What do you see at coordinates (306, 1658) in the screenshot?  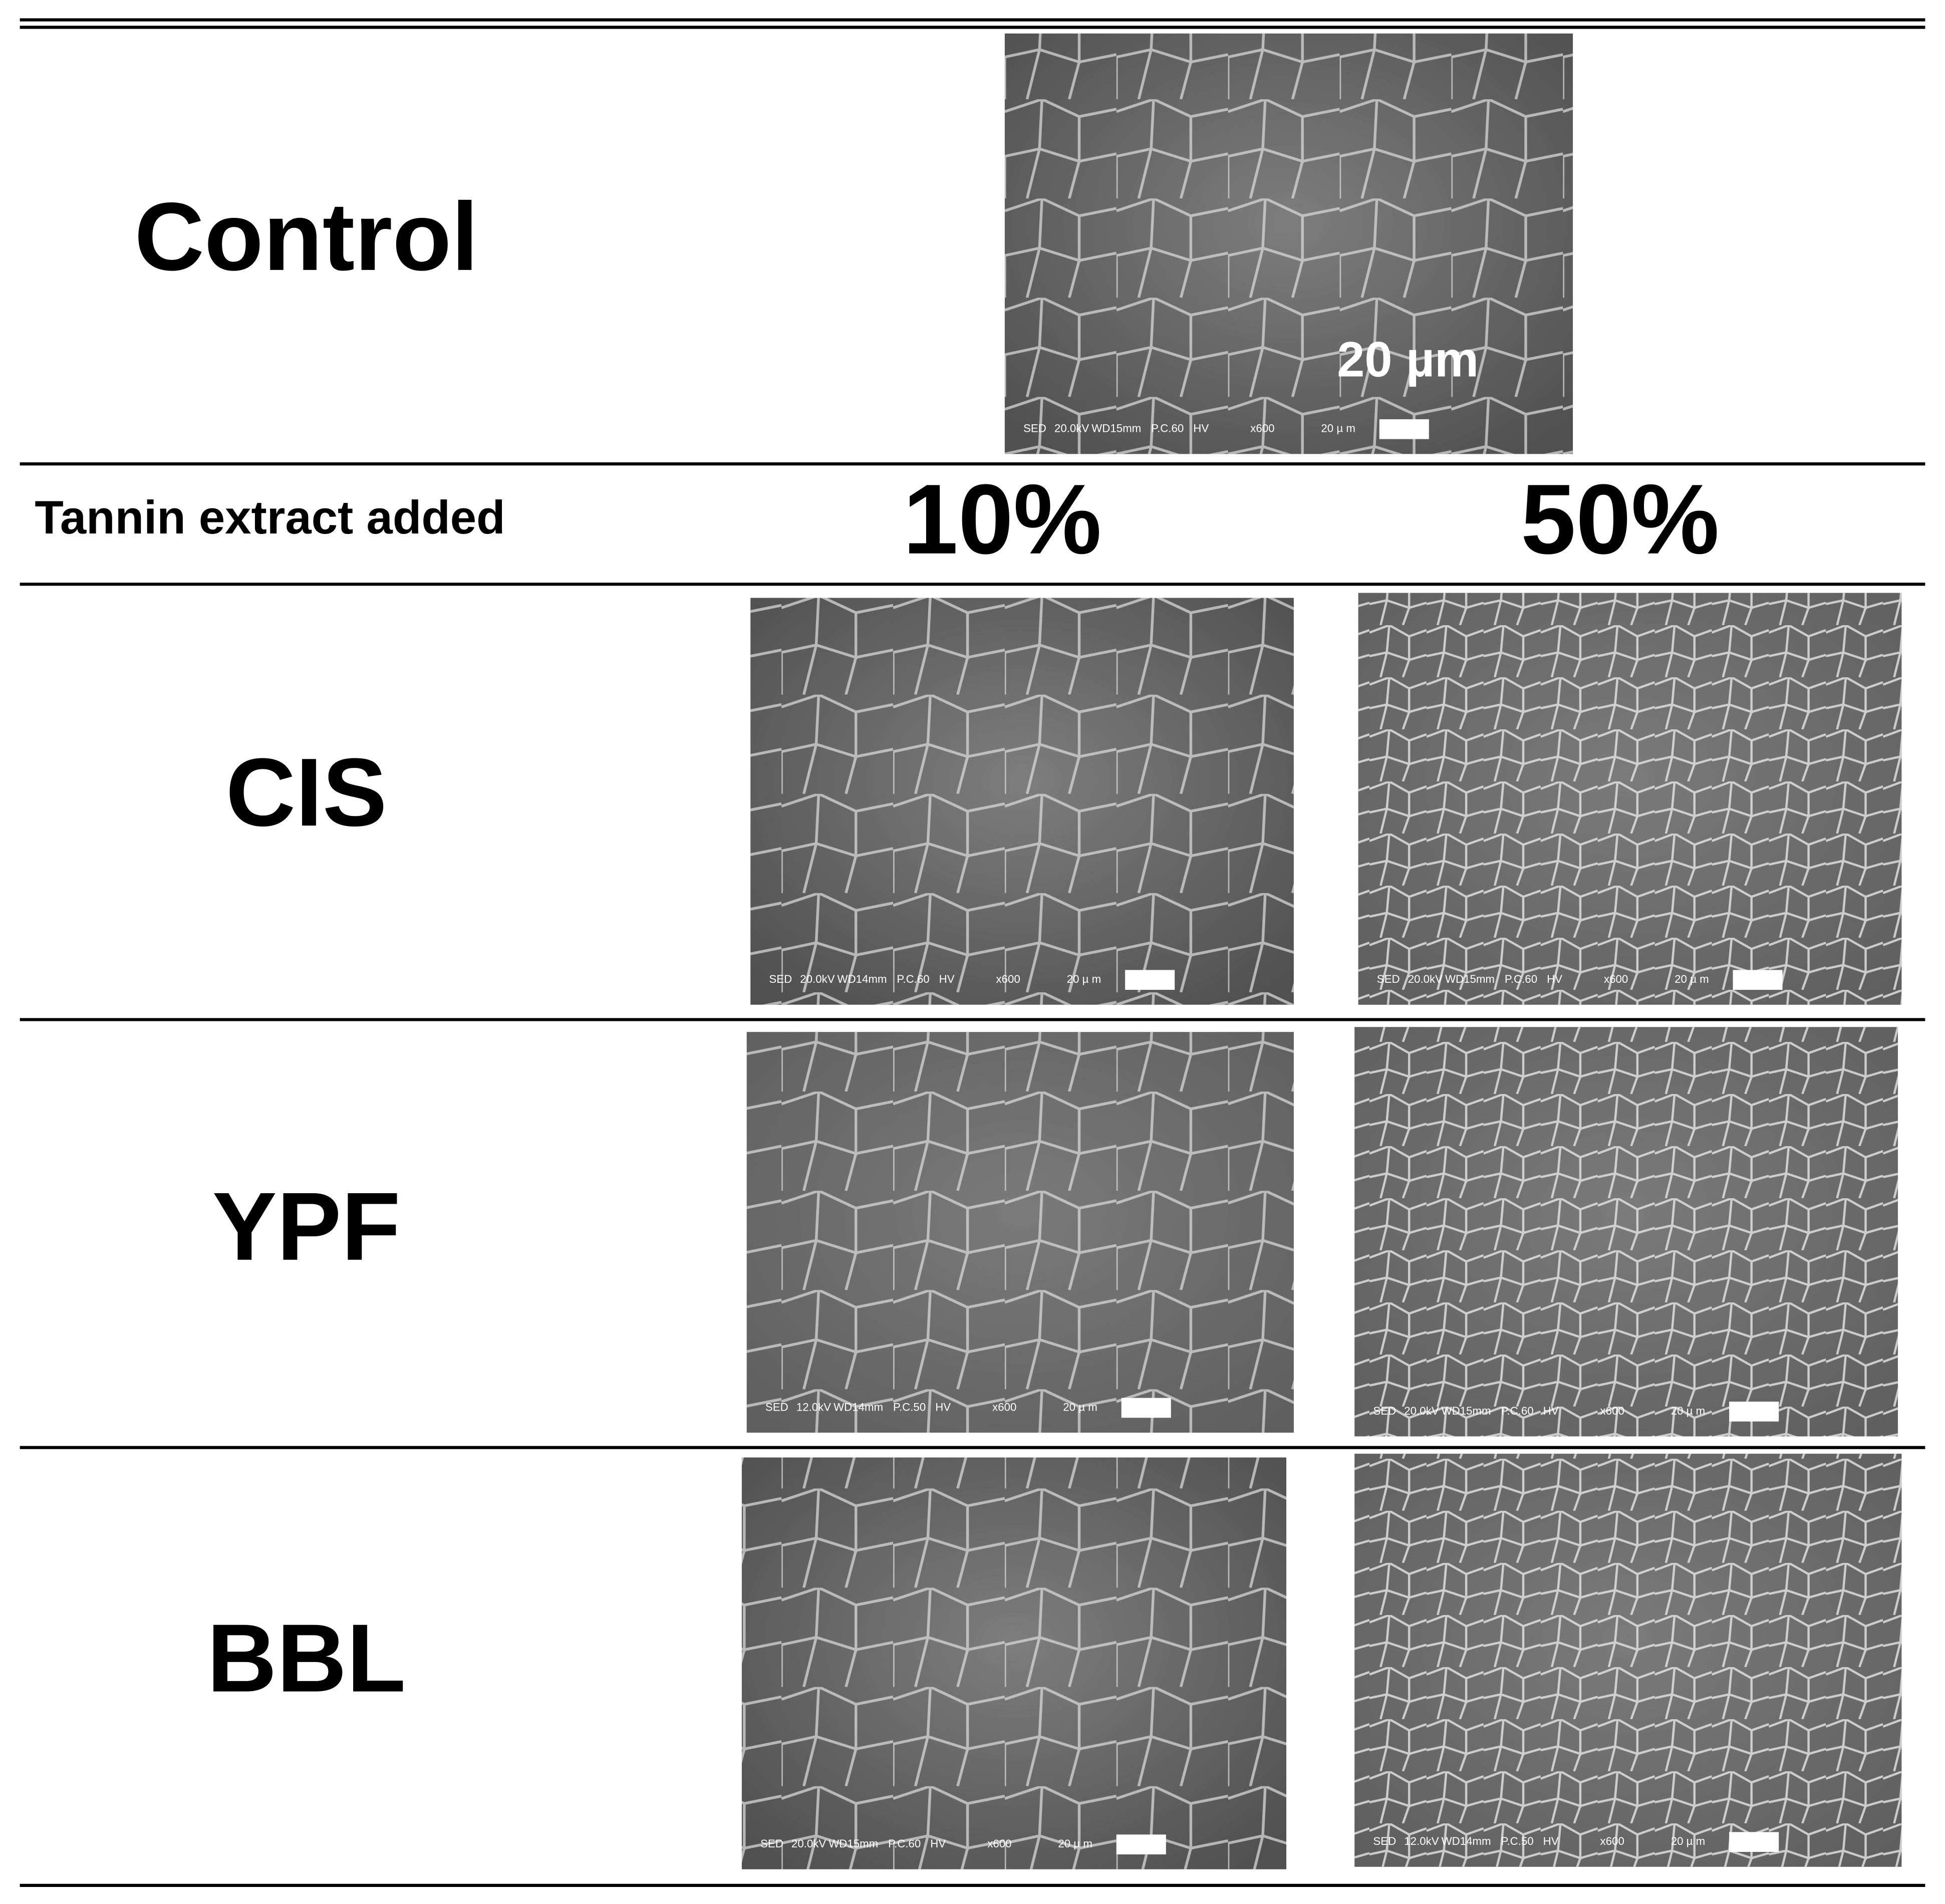 I see `row-label: BBL` at bounding box center [306, 1658].